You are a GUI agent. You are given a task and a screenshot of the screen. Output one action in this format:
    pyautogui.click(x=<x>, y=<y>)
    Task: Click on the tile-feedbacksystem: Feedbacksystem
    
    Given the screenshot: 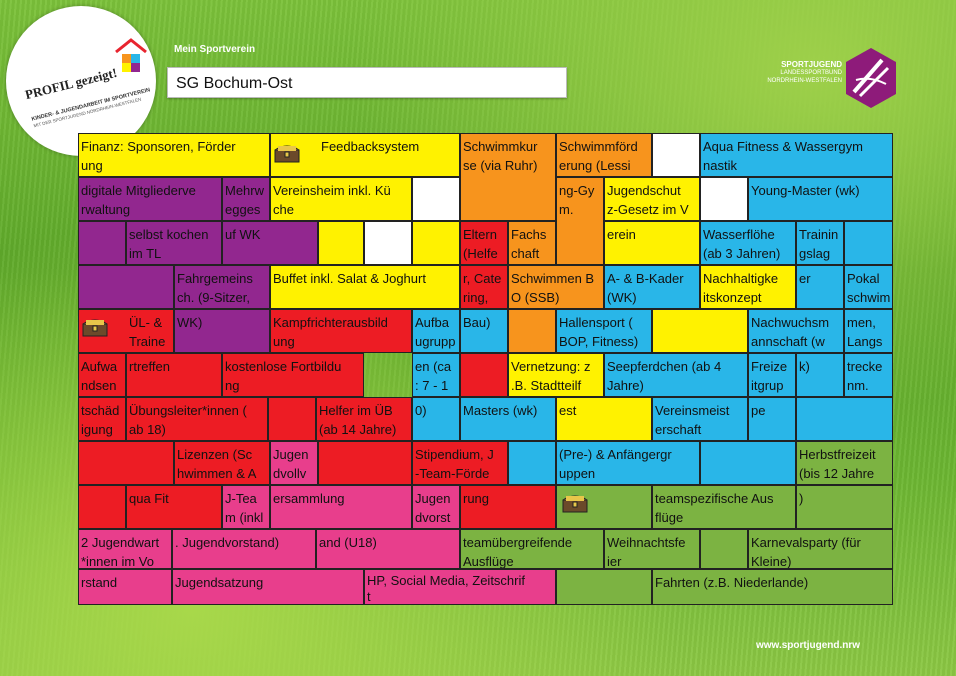 What is the action you would take?
    pyautogui.click(x=365, y=155)
    